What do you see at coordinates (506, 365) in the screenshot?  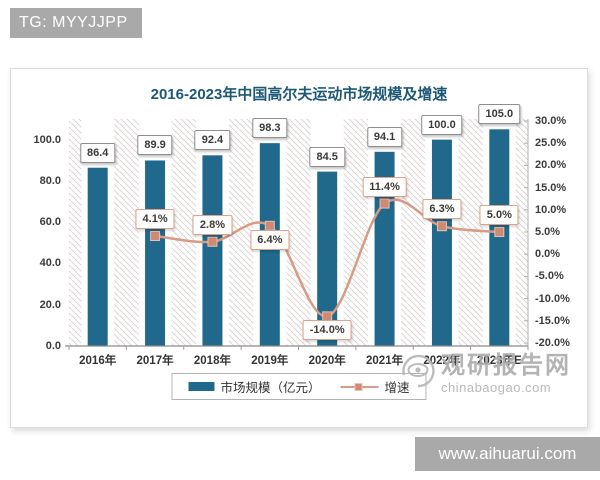 I see `watermark-site-name: 观研报告网` at bounding box center [506, 365].